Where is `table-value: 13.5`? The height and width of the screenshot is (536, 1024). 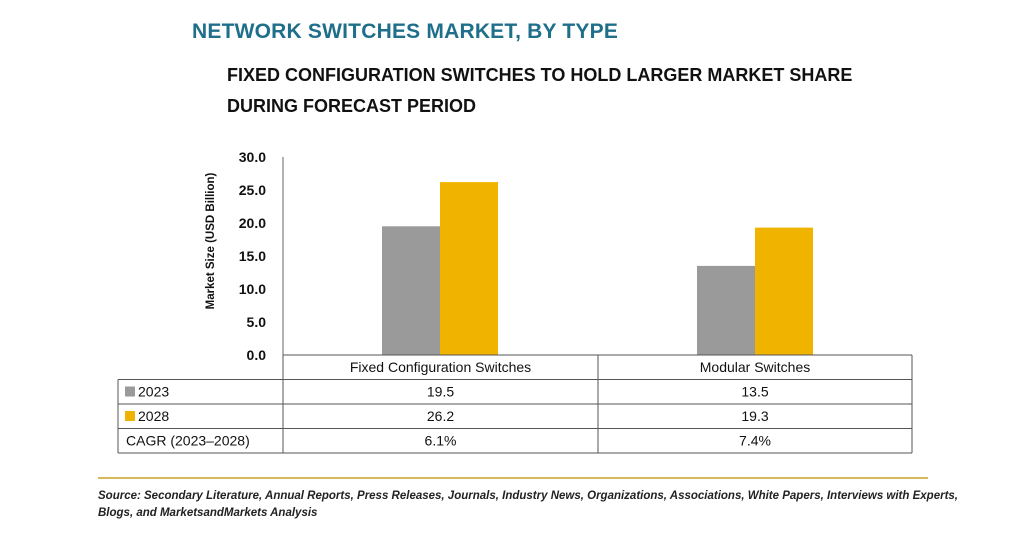
table-value: 13.5 is located at coordinates (754, 392).